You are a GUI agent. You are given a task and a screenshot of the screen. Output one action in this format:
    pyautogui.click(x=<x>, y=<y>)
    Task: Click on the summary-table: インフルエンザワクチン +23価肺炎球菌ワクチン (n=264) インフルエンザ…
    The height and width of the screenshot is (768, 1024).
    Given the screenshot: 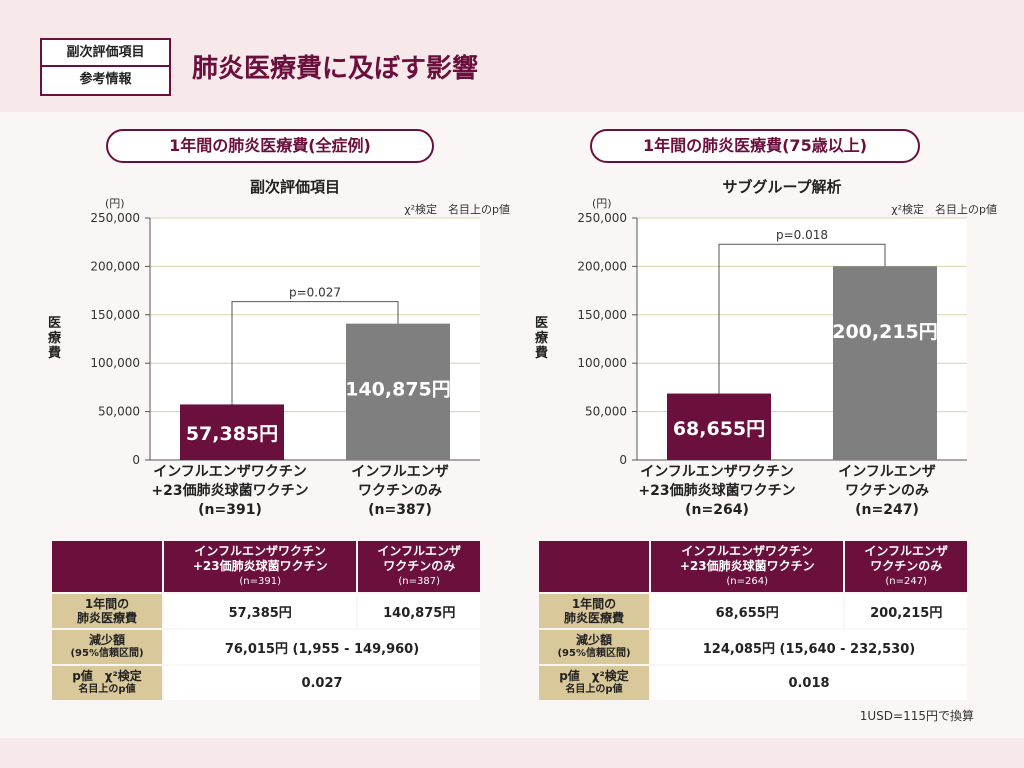 What is the action you would take?
    pyautogui.click(x=753, y=620)
    